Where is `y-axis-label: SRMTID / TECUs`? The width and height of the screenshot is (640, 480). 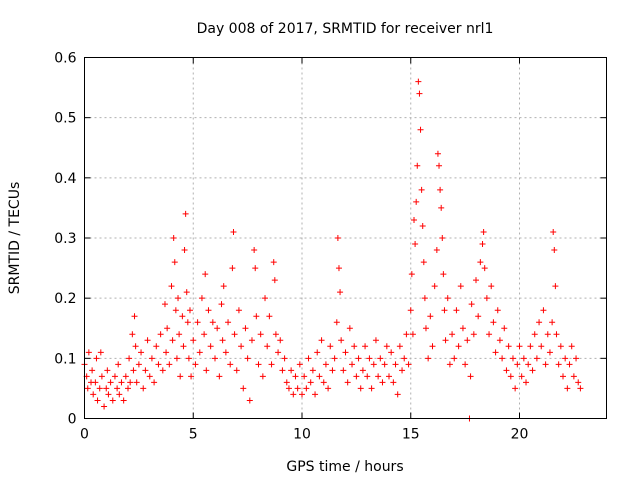
y-axis-label: SRMTID / TECUs is located at coordinates (15, 238).